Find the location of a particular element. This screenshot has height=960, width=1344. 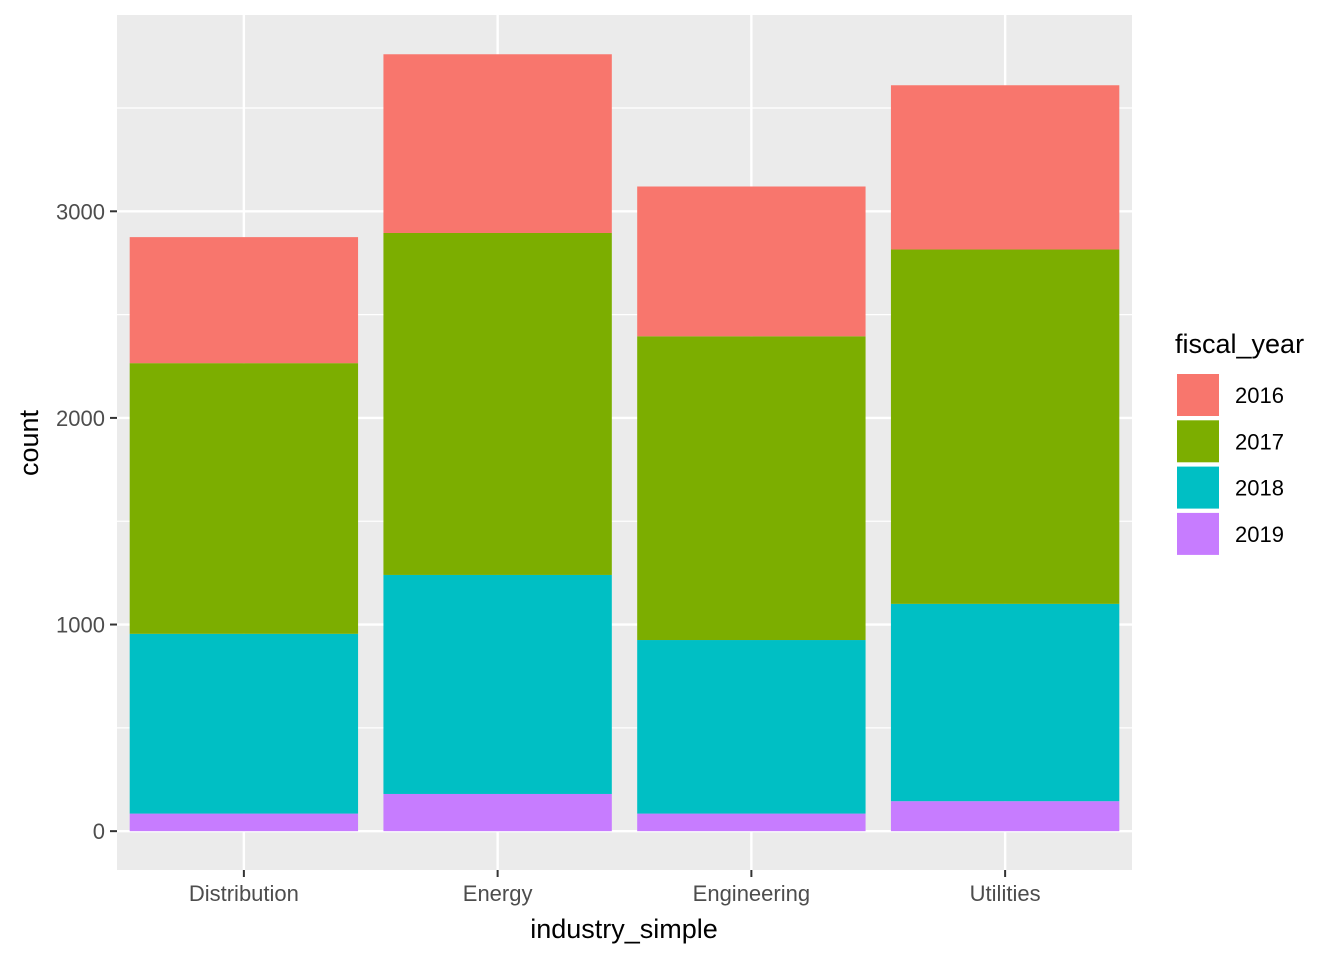

bar-segment-utilities-2018 is located at coordinates (1005, 702).